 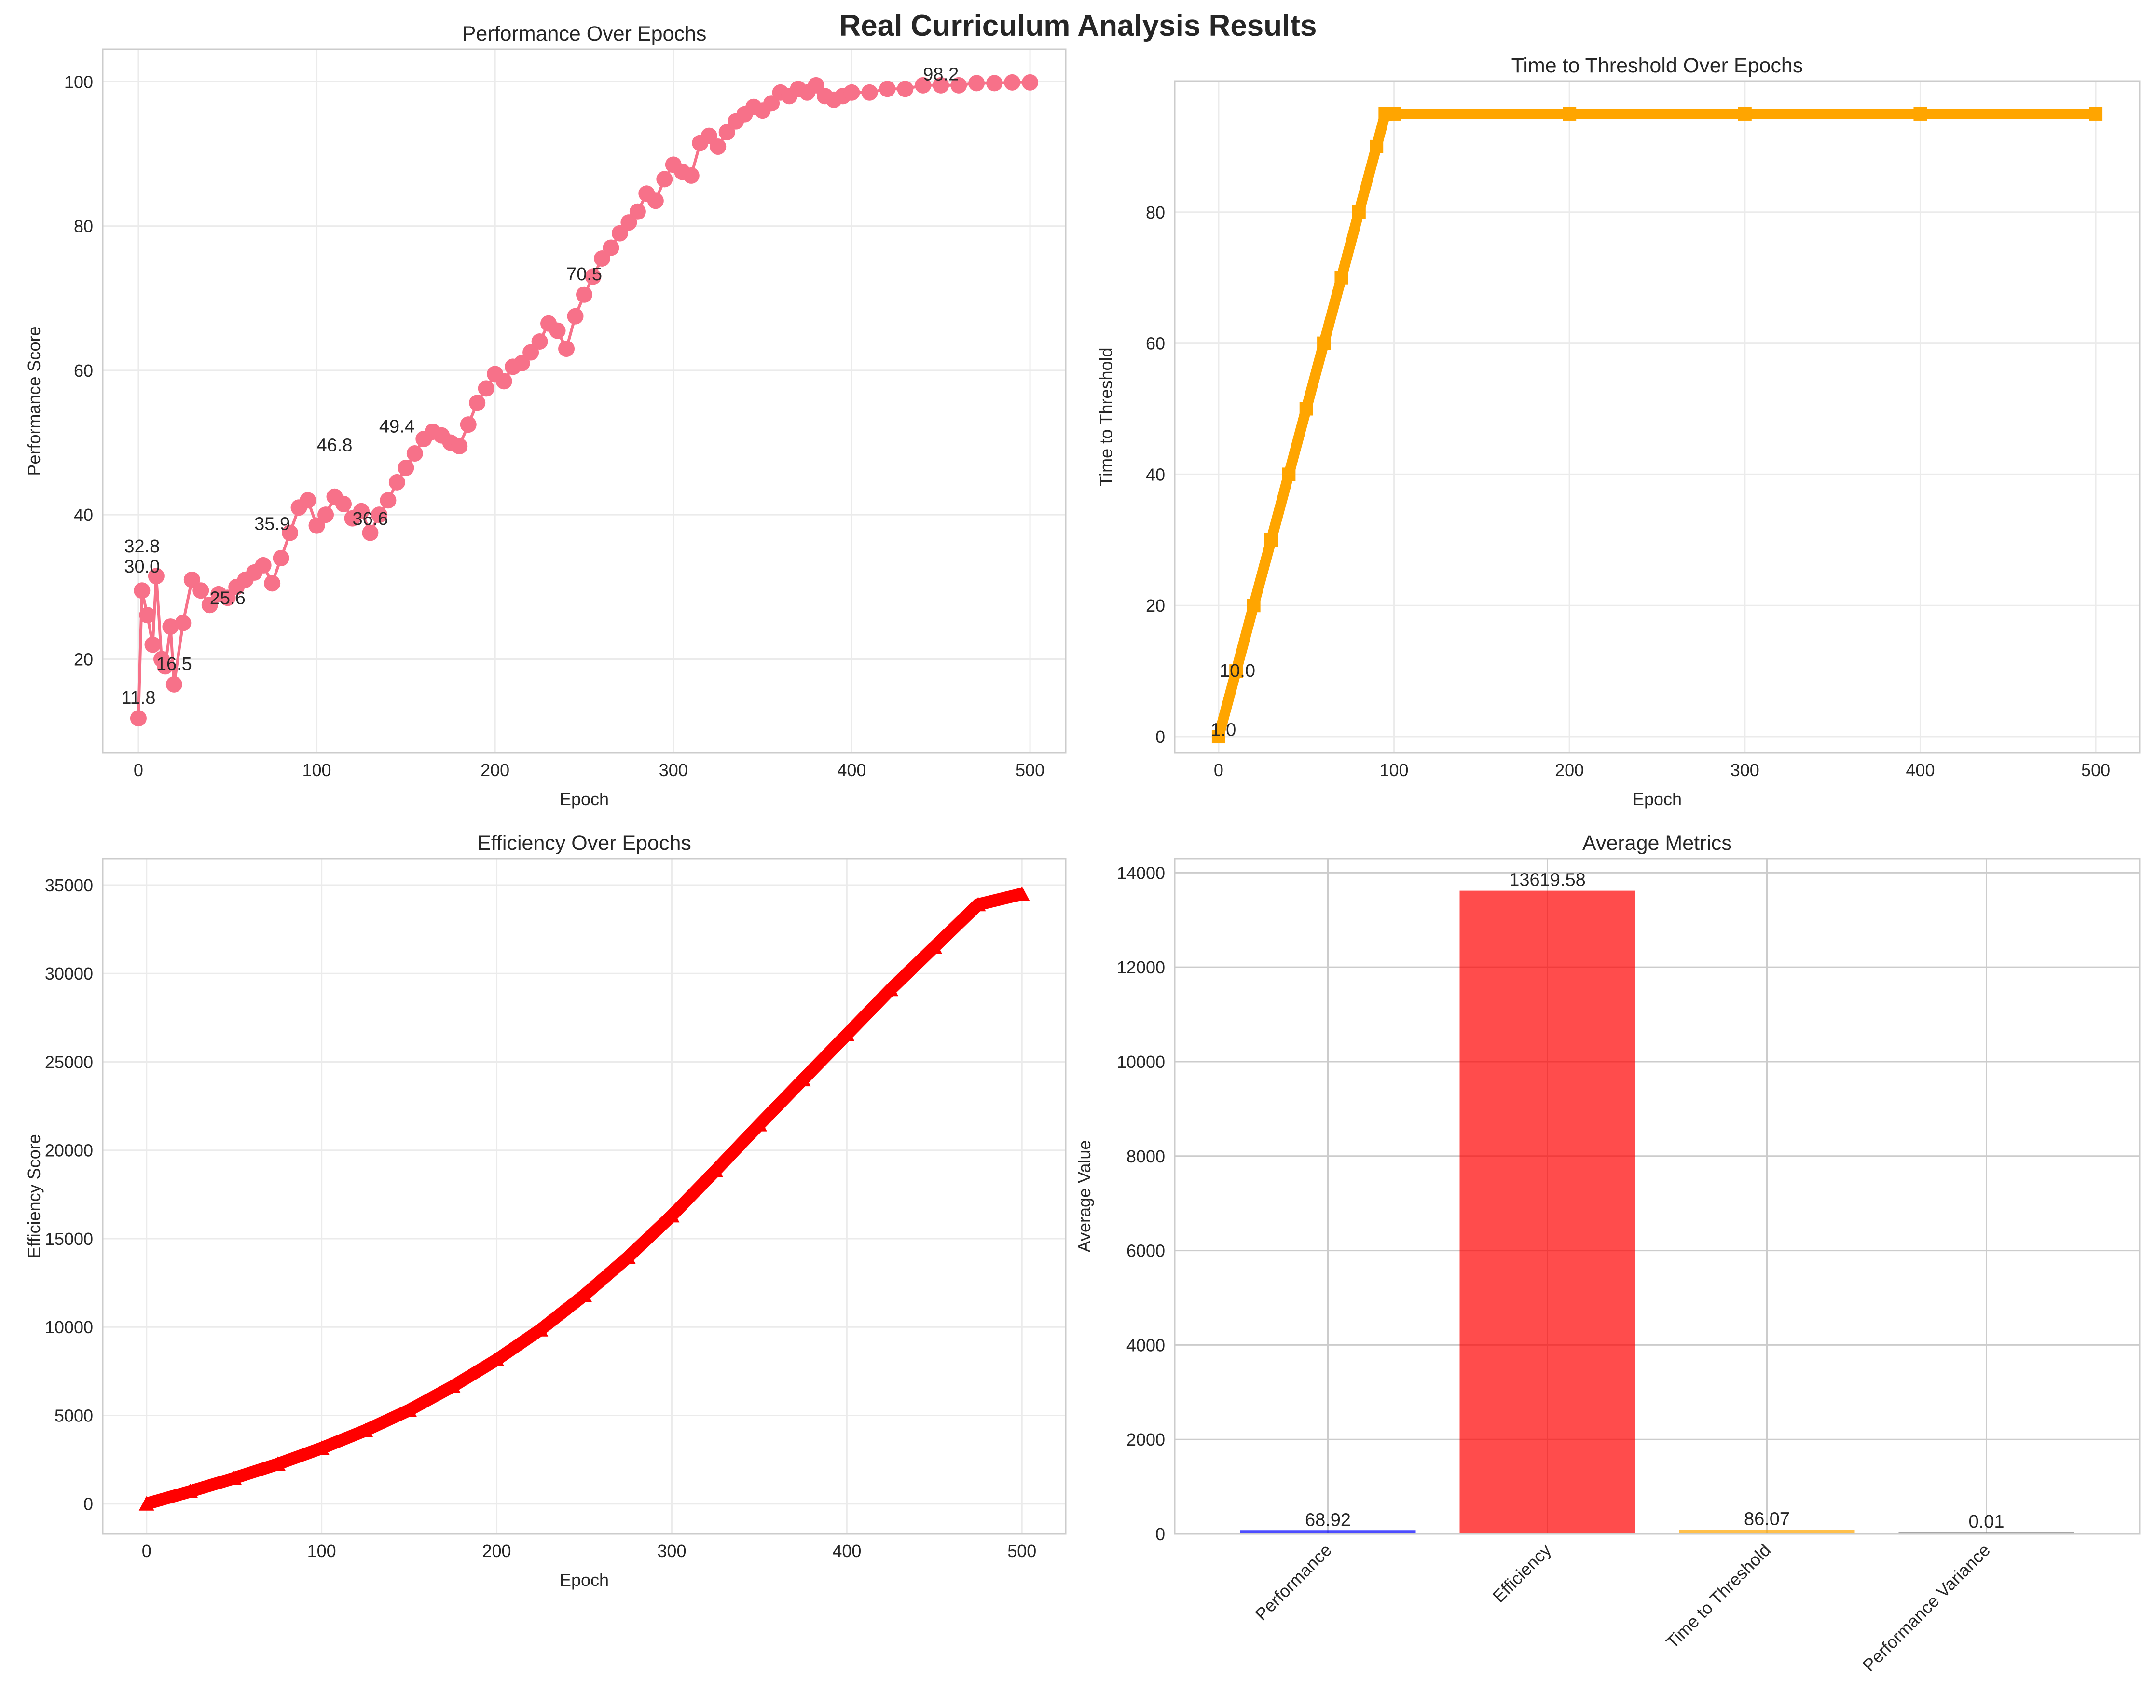 What do you see at coordinates (1718, 1596) in the screenshot?
I see `x-tick-label: Time to Threshold` at bounding box center [1718, 1596].